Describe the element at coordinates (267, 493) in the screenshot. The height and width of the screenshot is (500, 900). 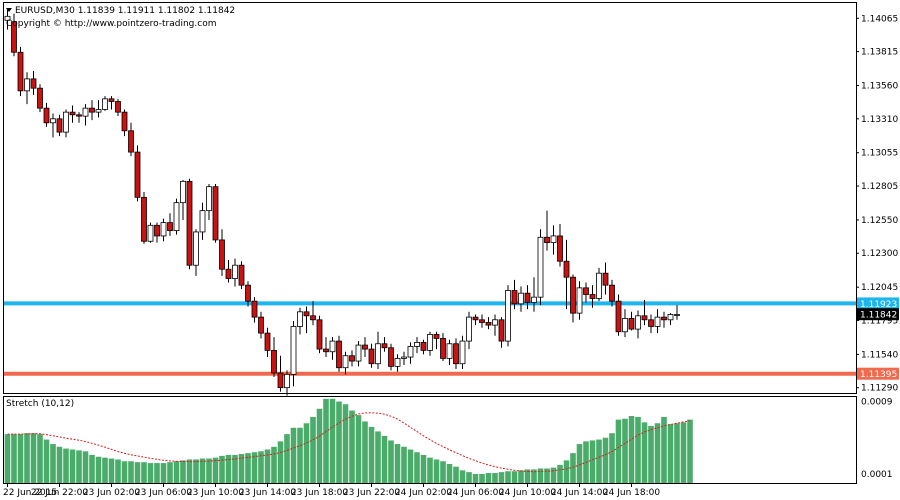
I see `time-tick-label: 23 Jun 14:00` at that location.